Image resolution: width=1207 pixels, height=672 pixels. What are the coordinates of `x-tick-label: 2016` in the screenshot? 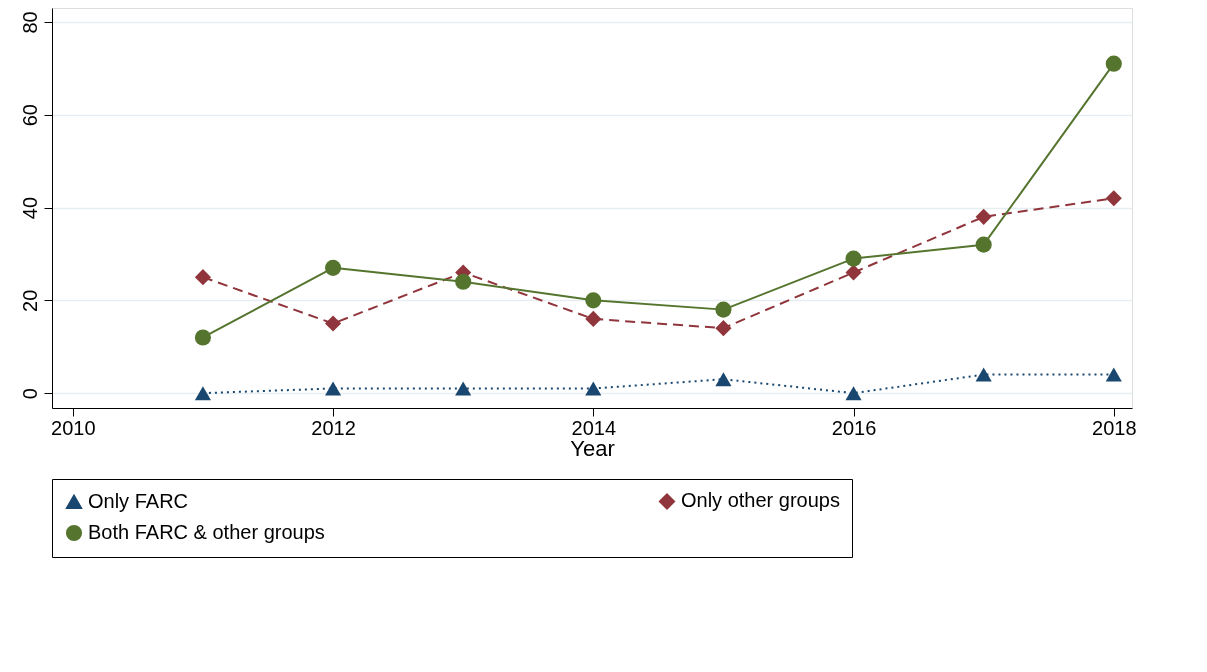 It's located at (854, 427).